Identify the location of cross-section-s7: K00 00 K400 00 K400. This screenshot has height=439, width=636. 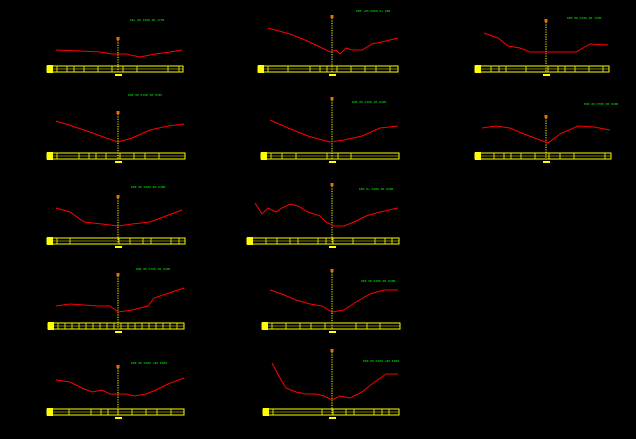
(116, 216).